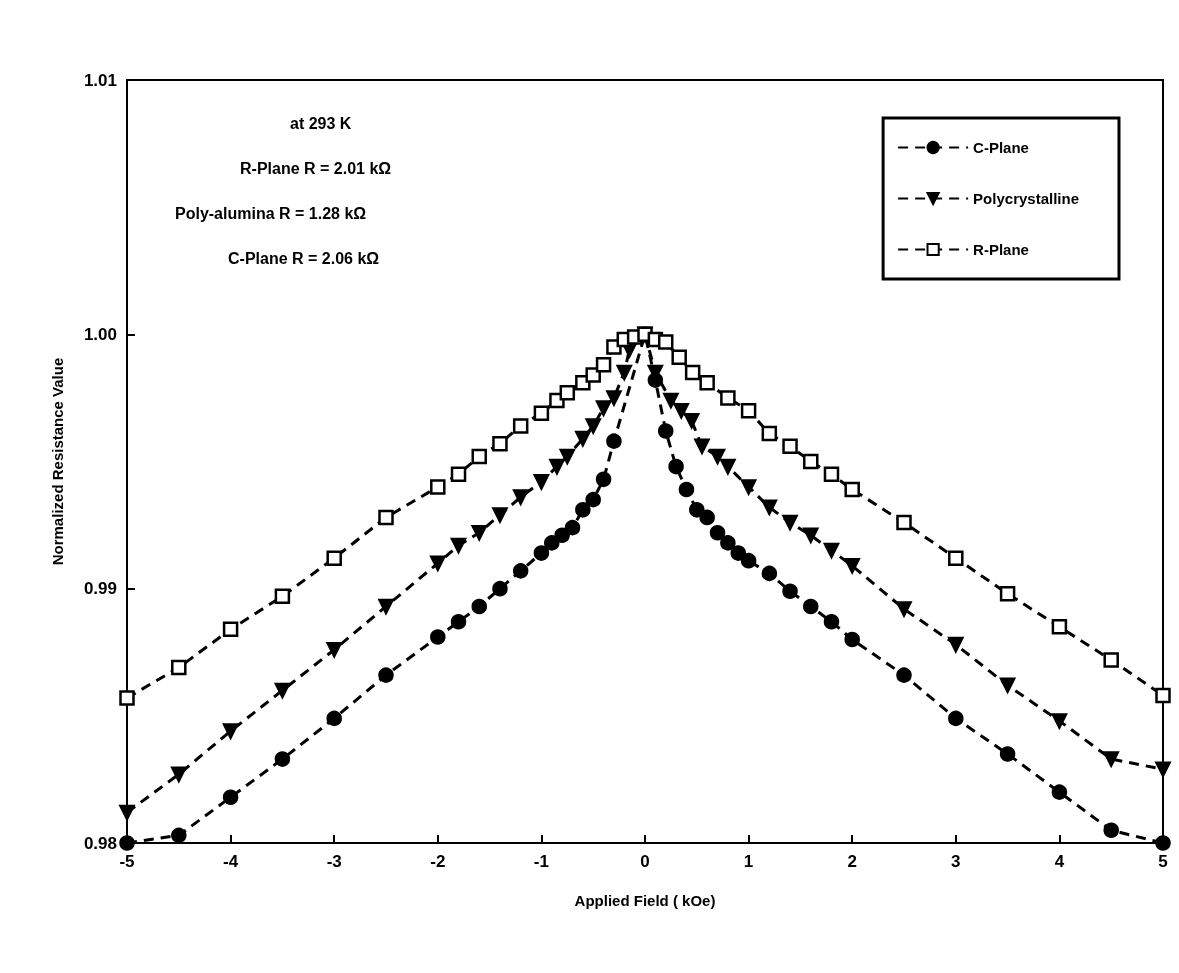  What do you see at coordinates (645, 861) in the screenshot?
I see `x-tick-label: 0` at bounding box center [645, 861].